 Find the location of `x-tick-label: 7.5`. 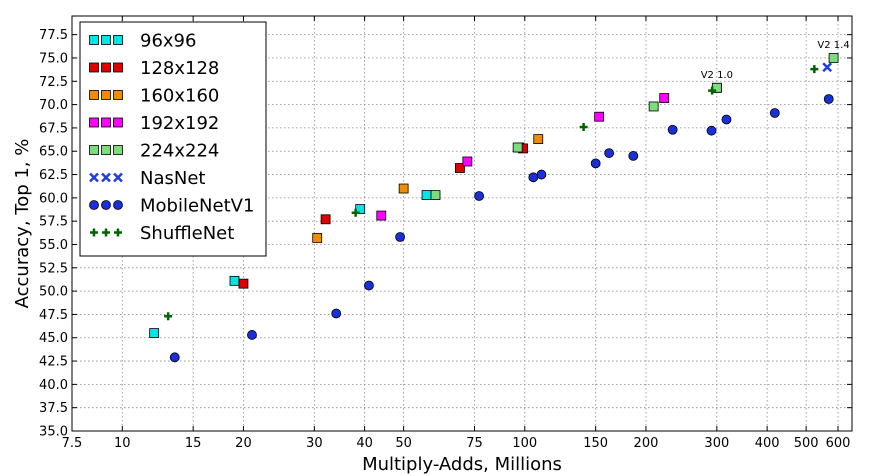

x-tick-label: 7.5 is located at coordinates (72, 443).